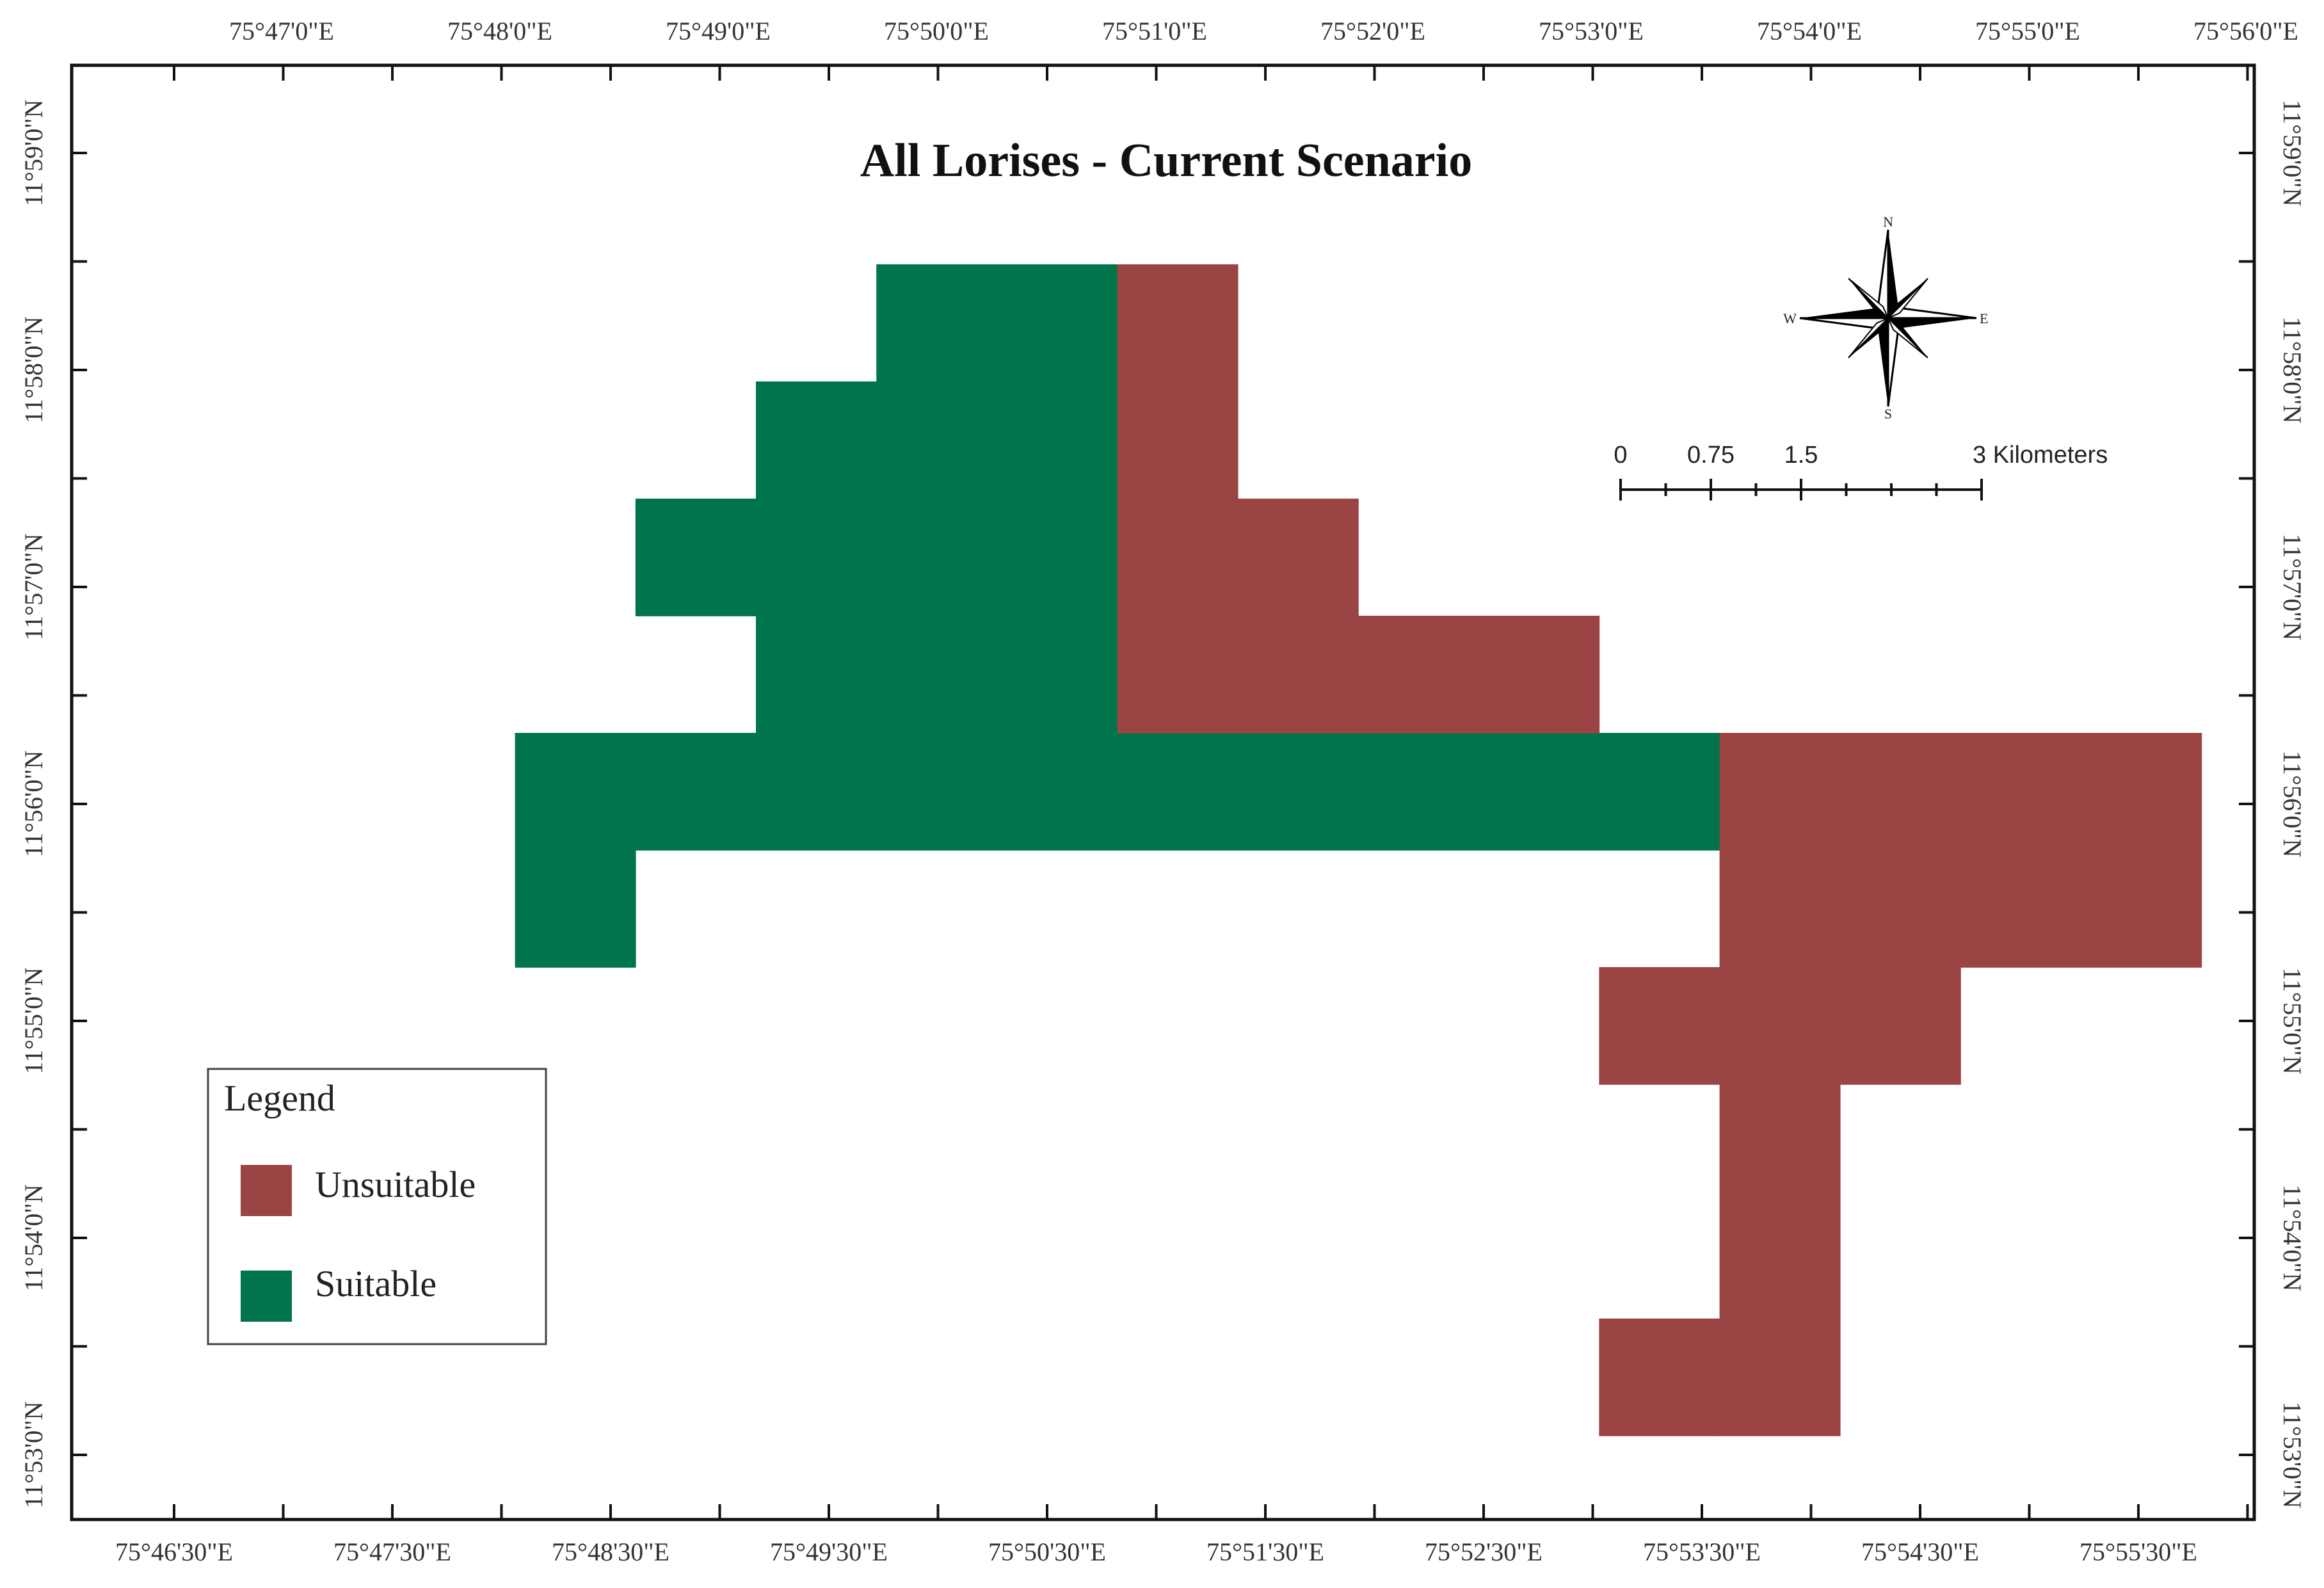 Image resolution: width=2324 pixels, height=1588 pixels. What do you see at coordinates (395, 1184) in the screenshot?
I see `legend-label-unsuitable: Unsuitable` at bounding box center [395, 1184].